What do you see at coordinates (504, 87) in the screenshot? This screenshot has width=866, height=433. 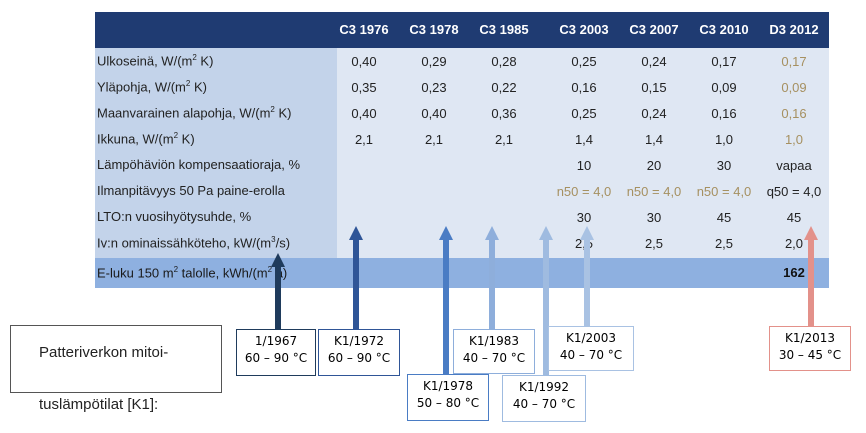 I see `table-cell: 0,22` at bounding box center [504, 87].